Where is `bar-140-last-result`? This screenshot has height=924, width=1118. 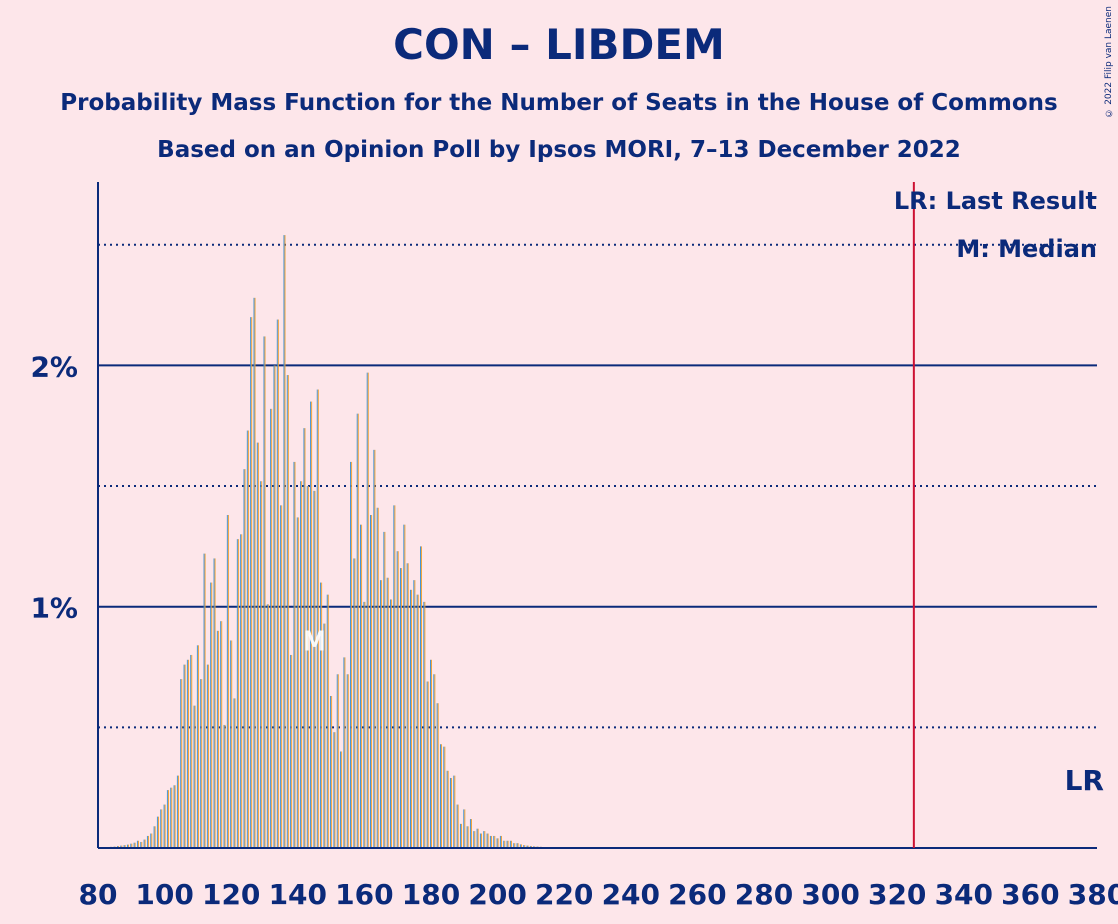
bar-140-last-result is located at coordinates (298, 682).